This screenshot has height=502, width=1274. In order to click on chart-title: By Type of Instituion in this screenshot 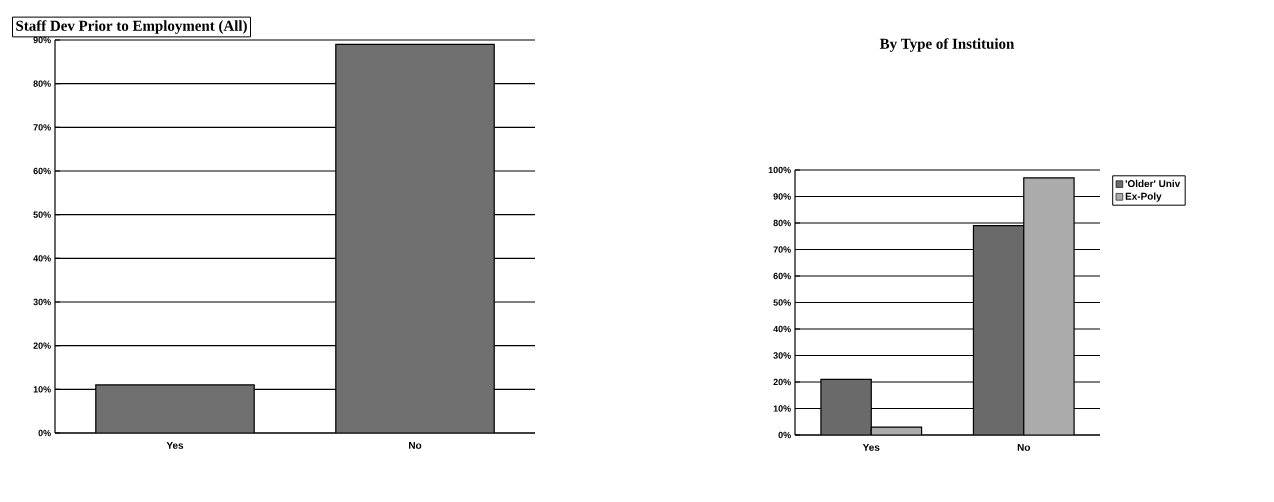, I will do `click(947, 45)`.